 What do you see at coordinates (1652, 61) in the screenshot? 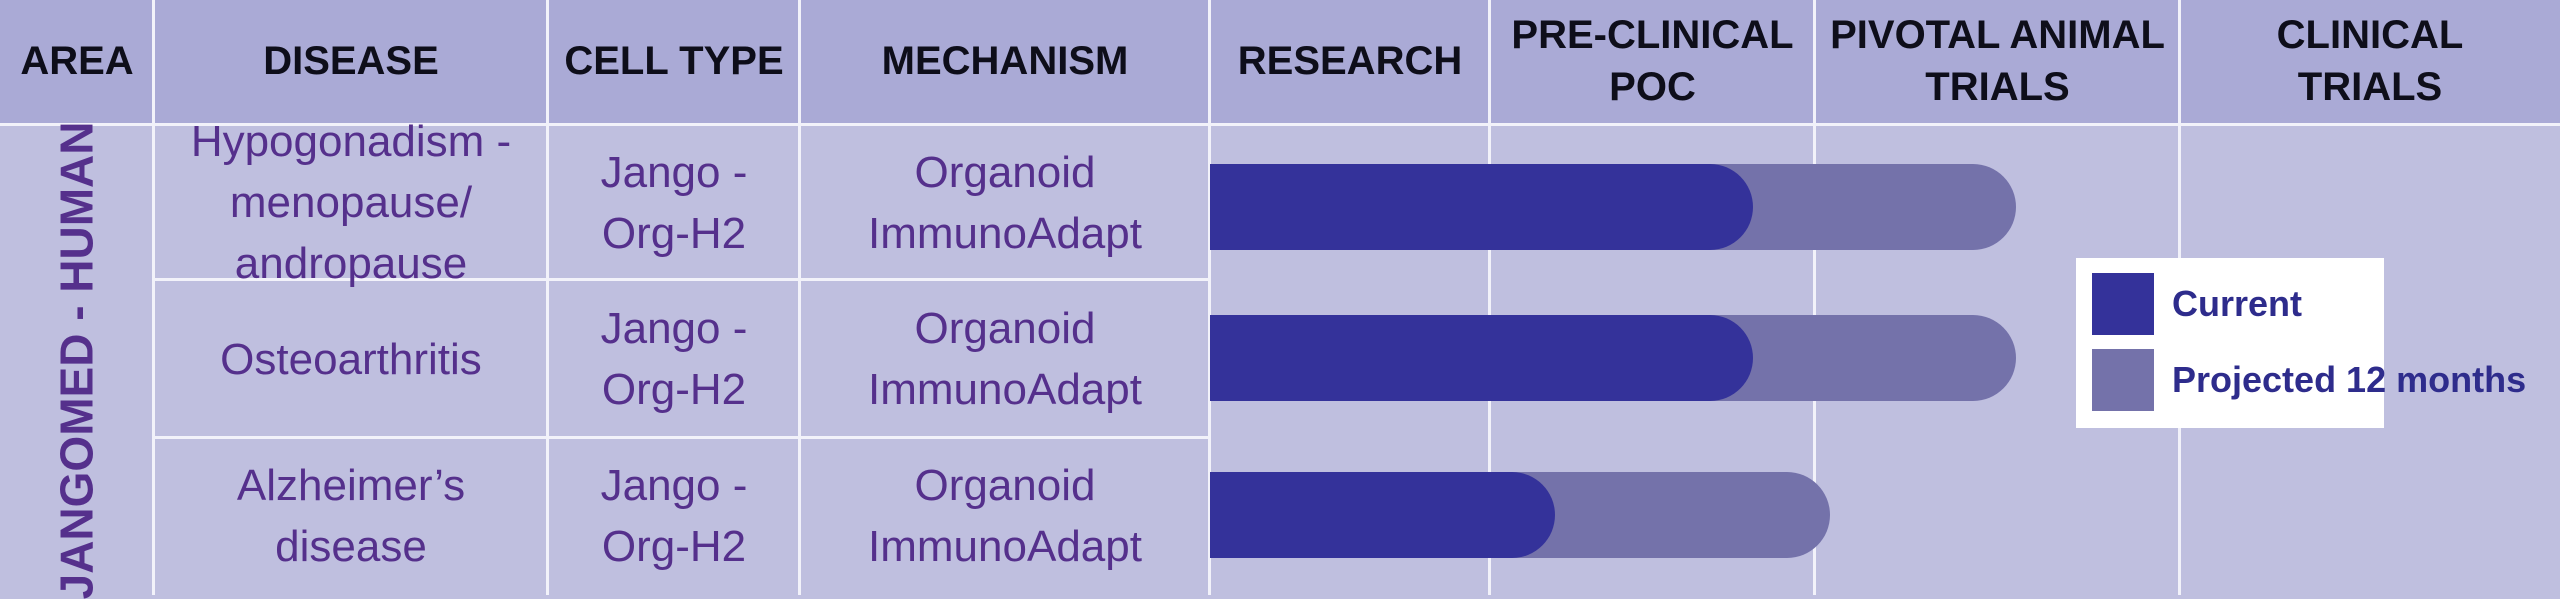
I see `header-pre-clinical-poc: PRE-CLINICAL POC` at bounding box center [1652, 61].